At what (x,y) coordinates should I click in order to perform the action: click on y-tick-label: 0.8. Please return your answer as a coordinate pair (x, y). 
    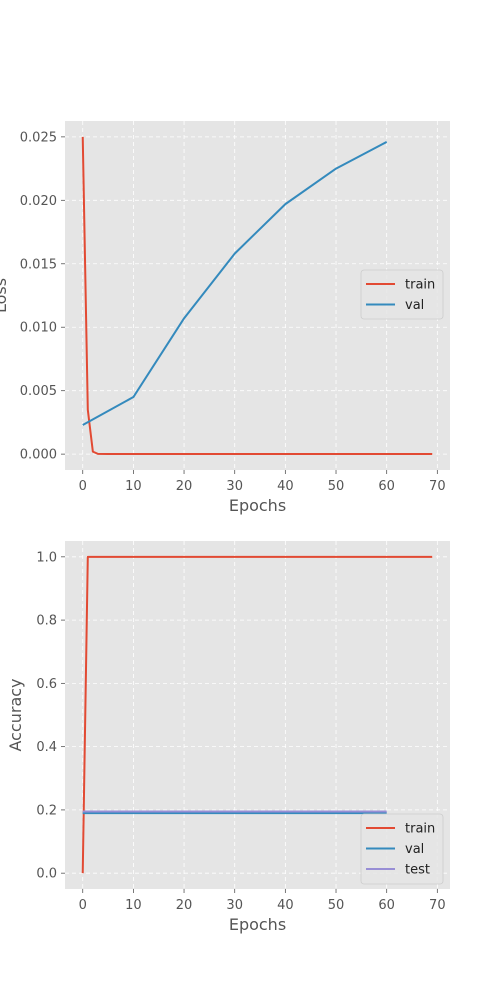
    Looking at the image, I should click on (46, 621).